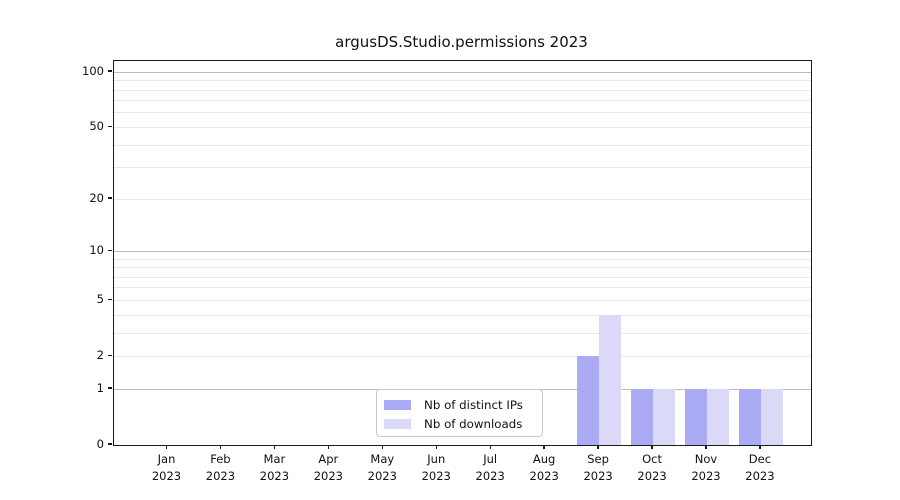 The height and width of the screenshot is (500, 900). What do you see at coordinates (274, 459) in the screenshot?
I see `x-tick-month: Mar` at bounding box center [274, 459].